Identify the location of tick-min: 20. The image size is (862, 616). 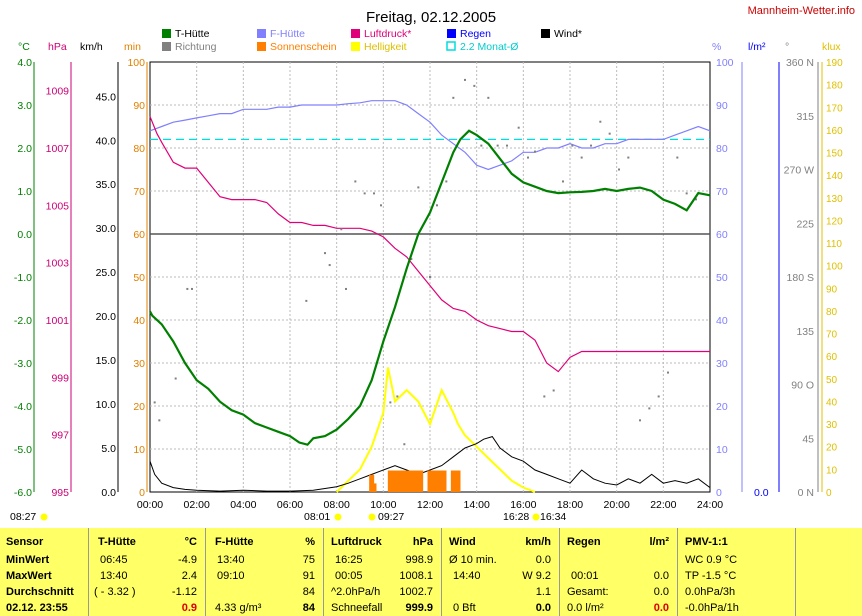
(139, 407).